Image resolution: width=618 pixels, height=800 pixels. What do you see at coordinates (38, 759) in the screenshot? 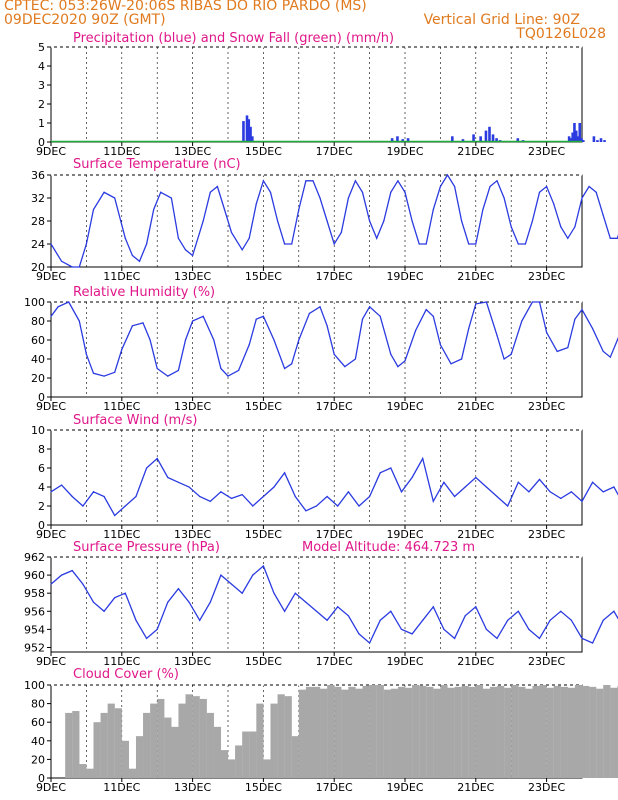
I see `y-tick-label: 20` at bounding box center [38, 759].